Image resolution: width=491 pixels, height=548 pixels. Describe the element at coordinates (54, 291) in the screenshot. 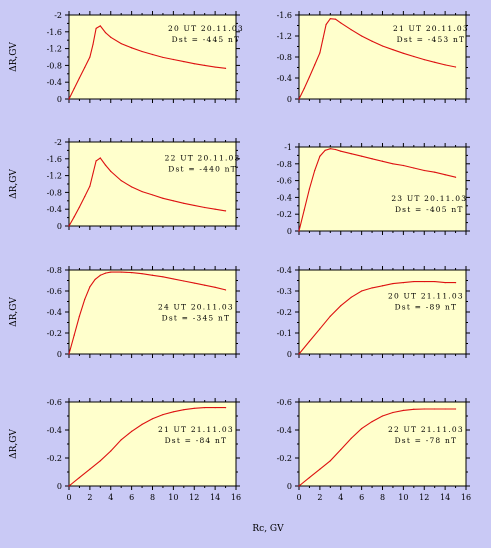

I see `y-tick-label: -0.6` at that location.